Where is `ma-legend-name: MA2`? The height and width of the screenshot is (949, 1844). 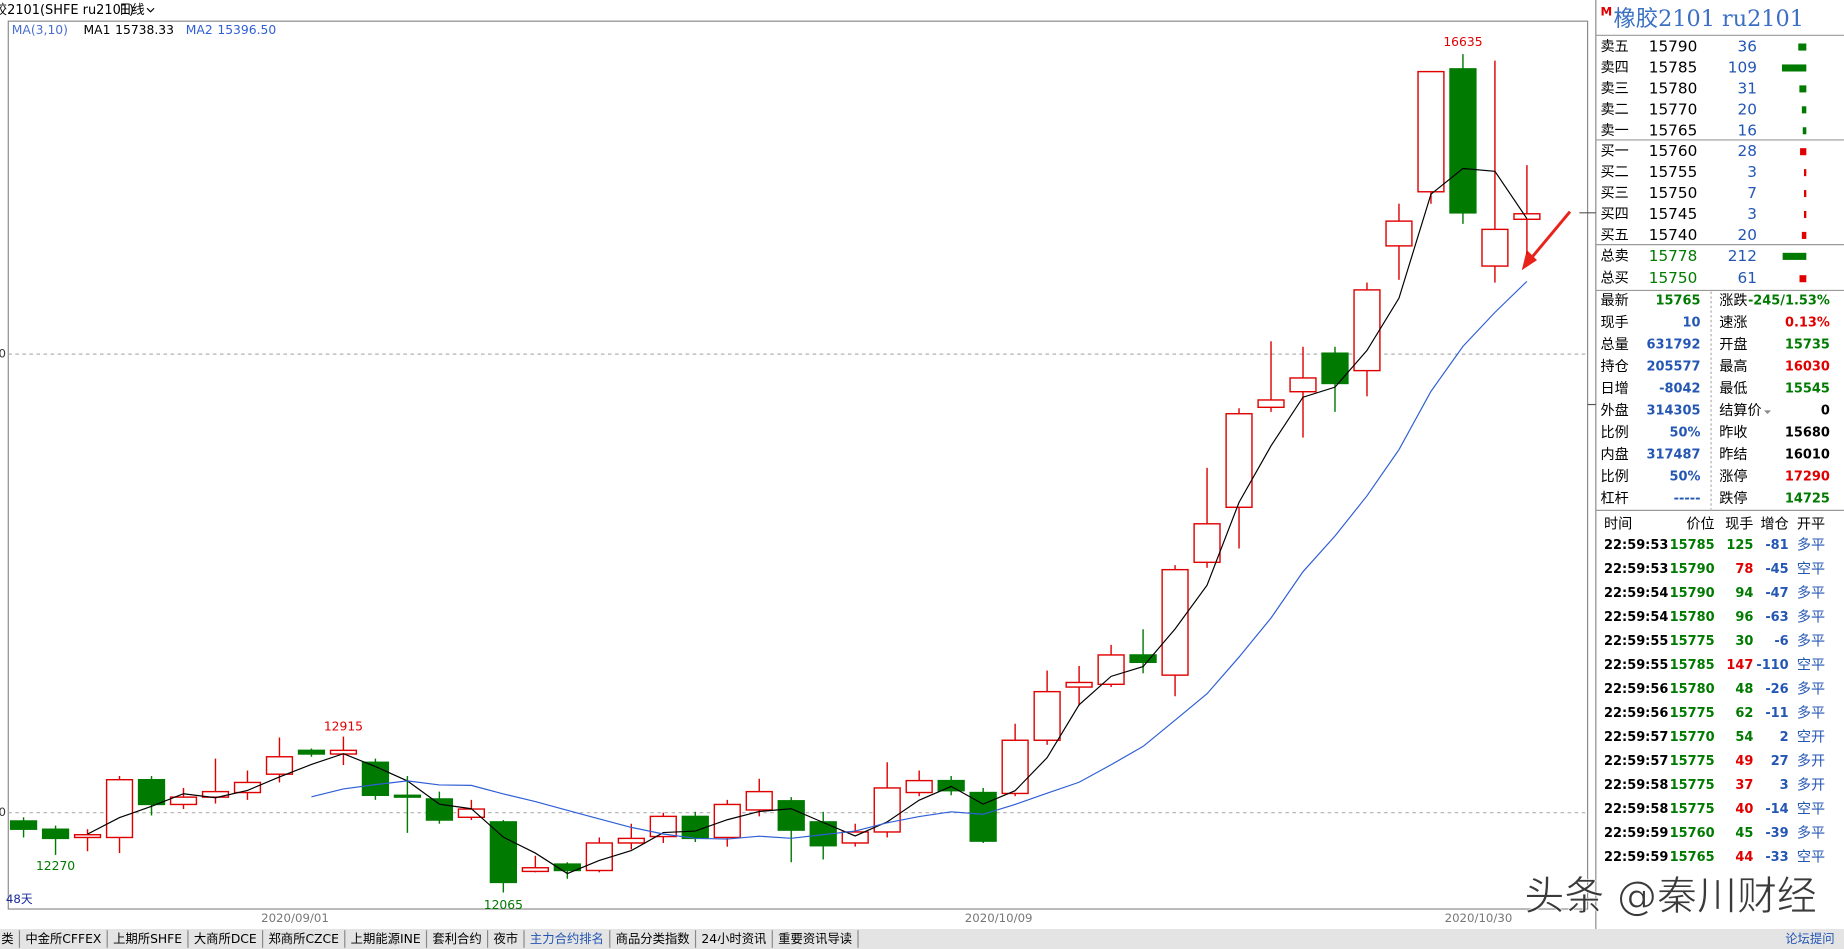
ma-legend-name: MA2 is located at coordinates (199, 30).